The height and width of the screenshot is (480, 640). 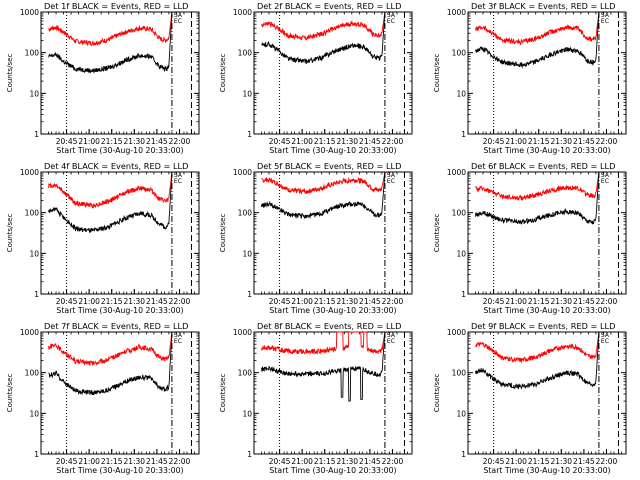 What do you see at coordinates (329, 326) in the screenshot?
I see `panel-title: Det 8f BLACK = Events, RED = LLD` at bounding box center [329, 326].